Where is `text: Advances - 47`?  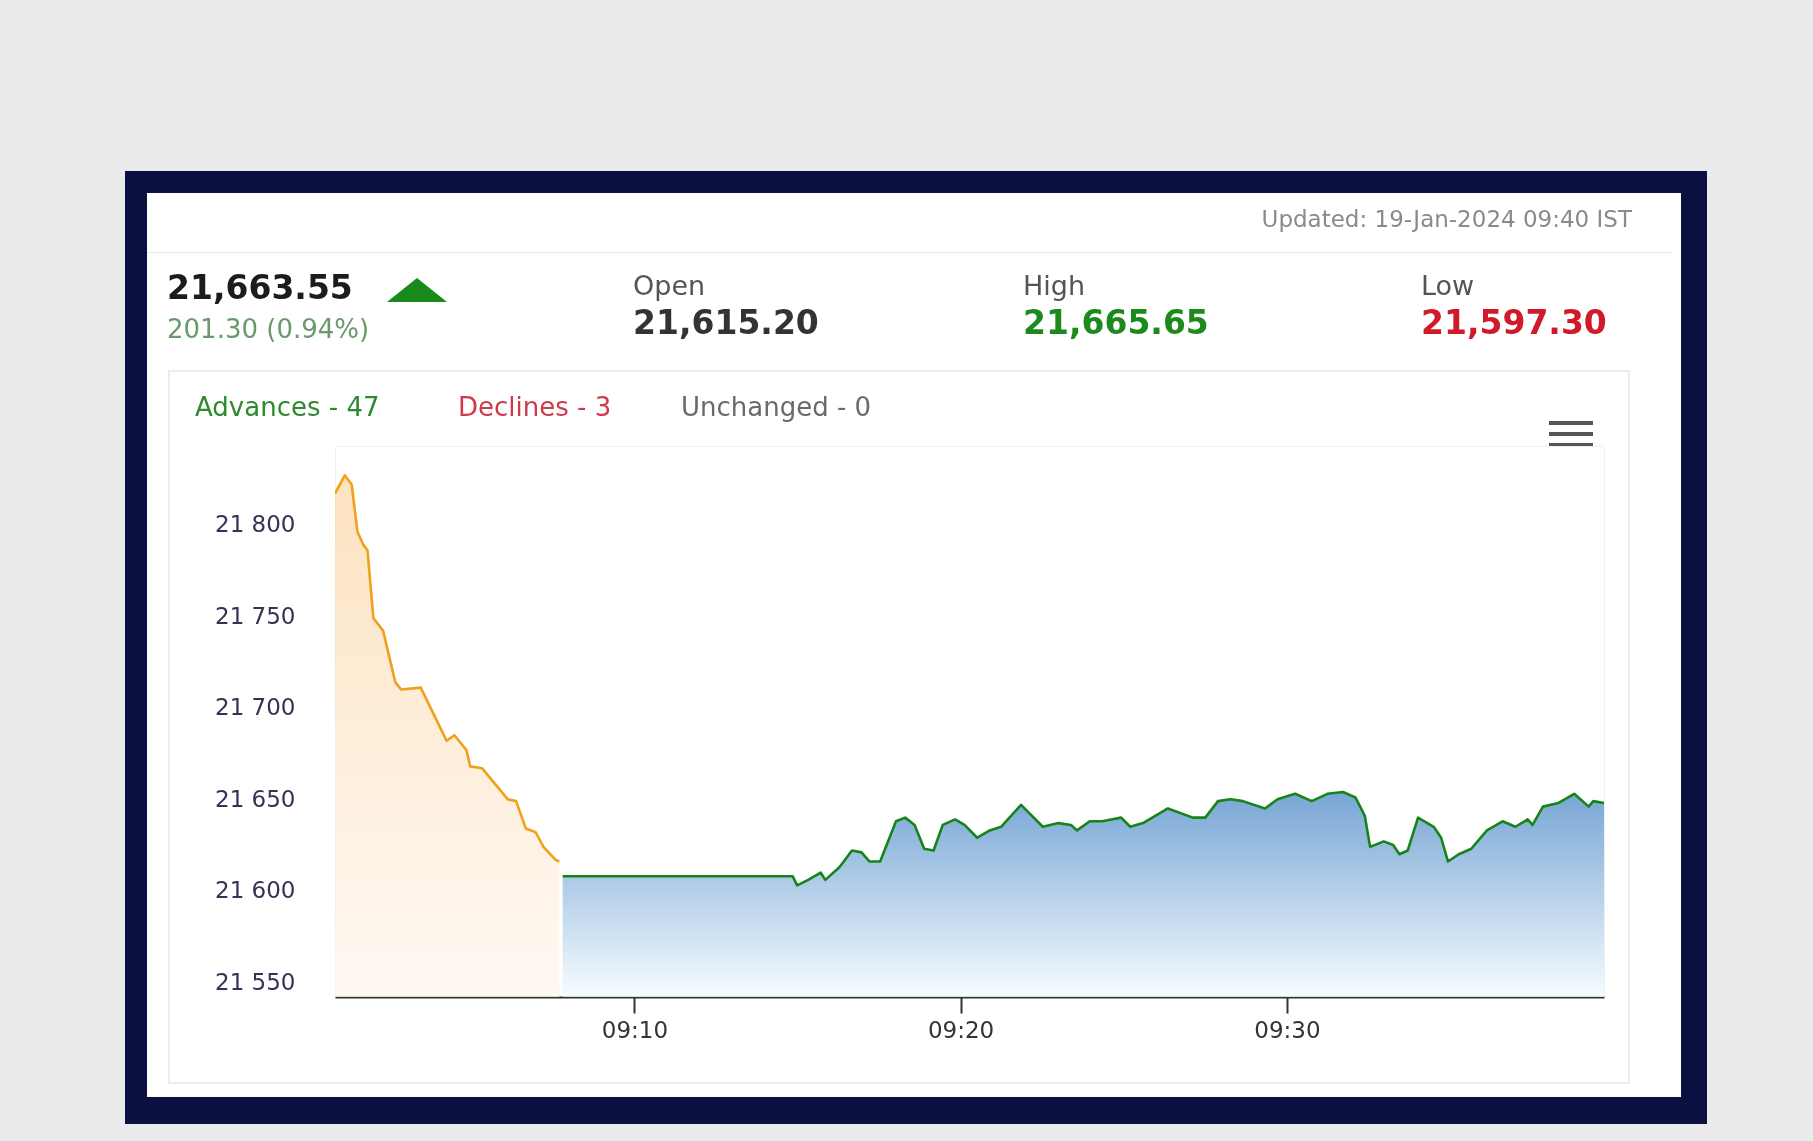 text: Advances - 47 is located at coordinates (287, 407).